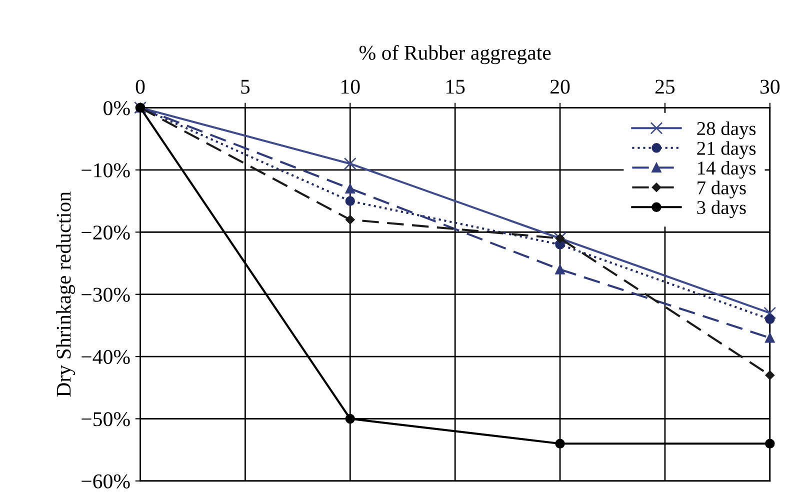 This screenshot has width=797, height=501. I want to click on legend-label: 7 days, so click(722, 189).